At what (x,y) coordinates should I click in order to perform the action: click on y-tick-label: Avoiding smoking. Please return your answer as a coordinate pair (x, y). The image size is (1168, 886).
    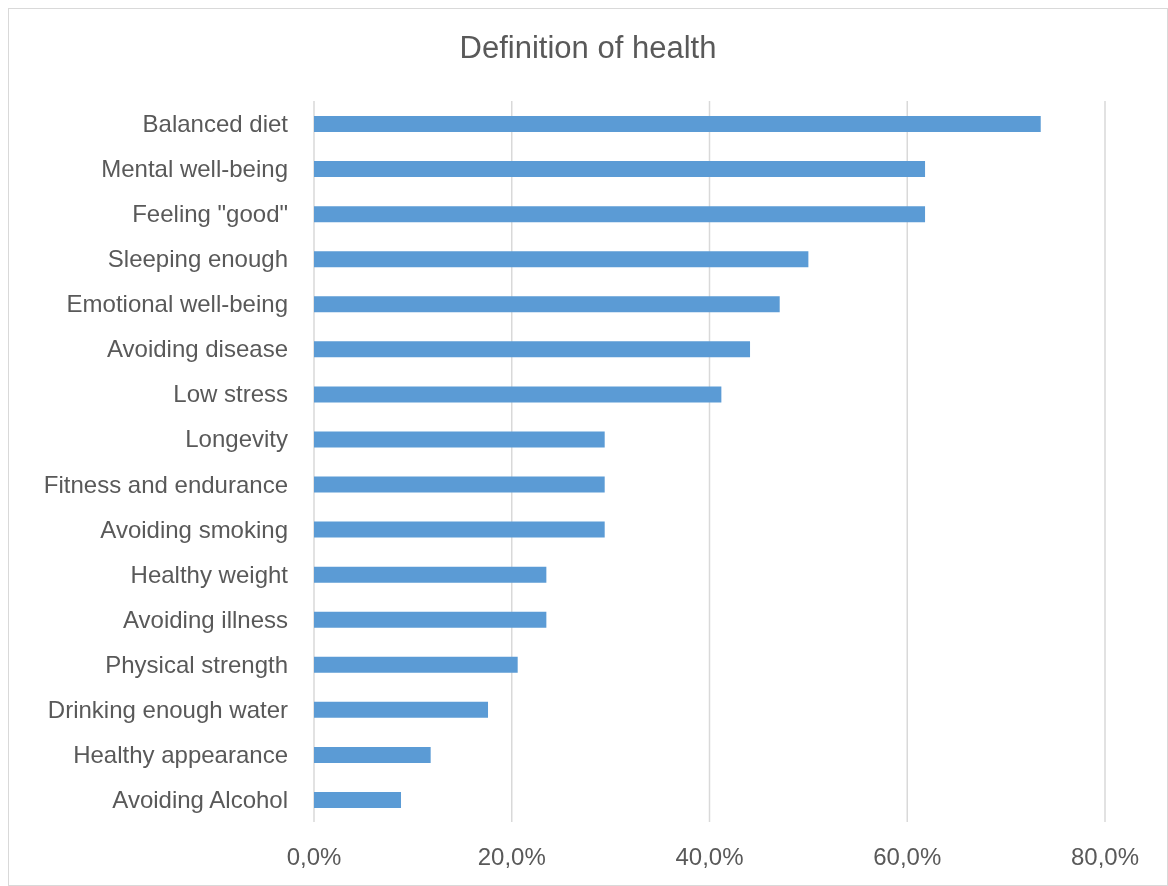
    Looking at the image, I should click on (194, 529).